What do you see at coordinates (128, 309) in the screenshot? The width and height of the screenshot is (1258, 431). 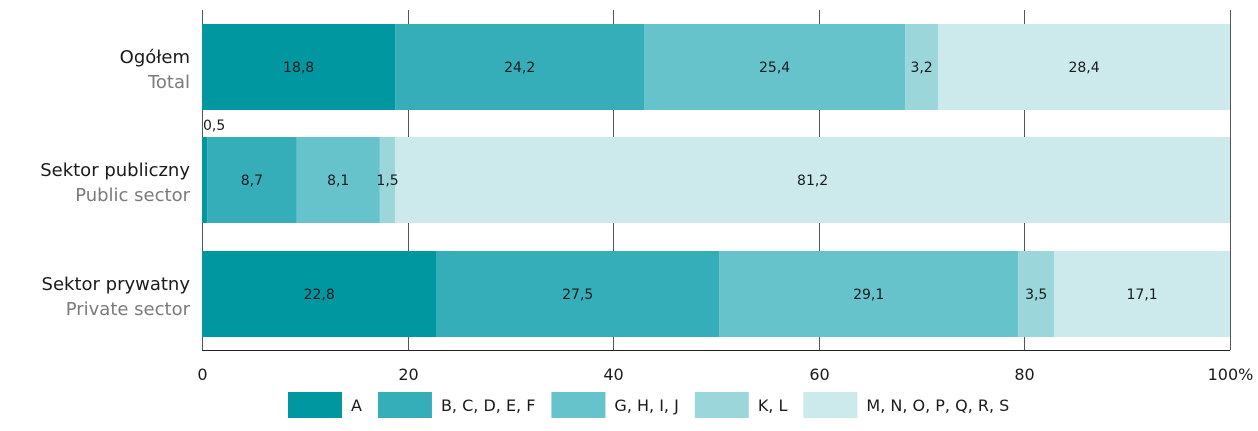 I see `category-label-en: Private sector` at bounding box center [128, 309].